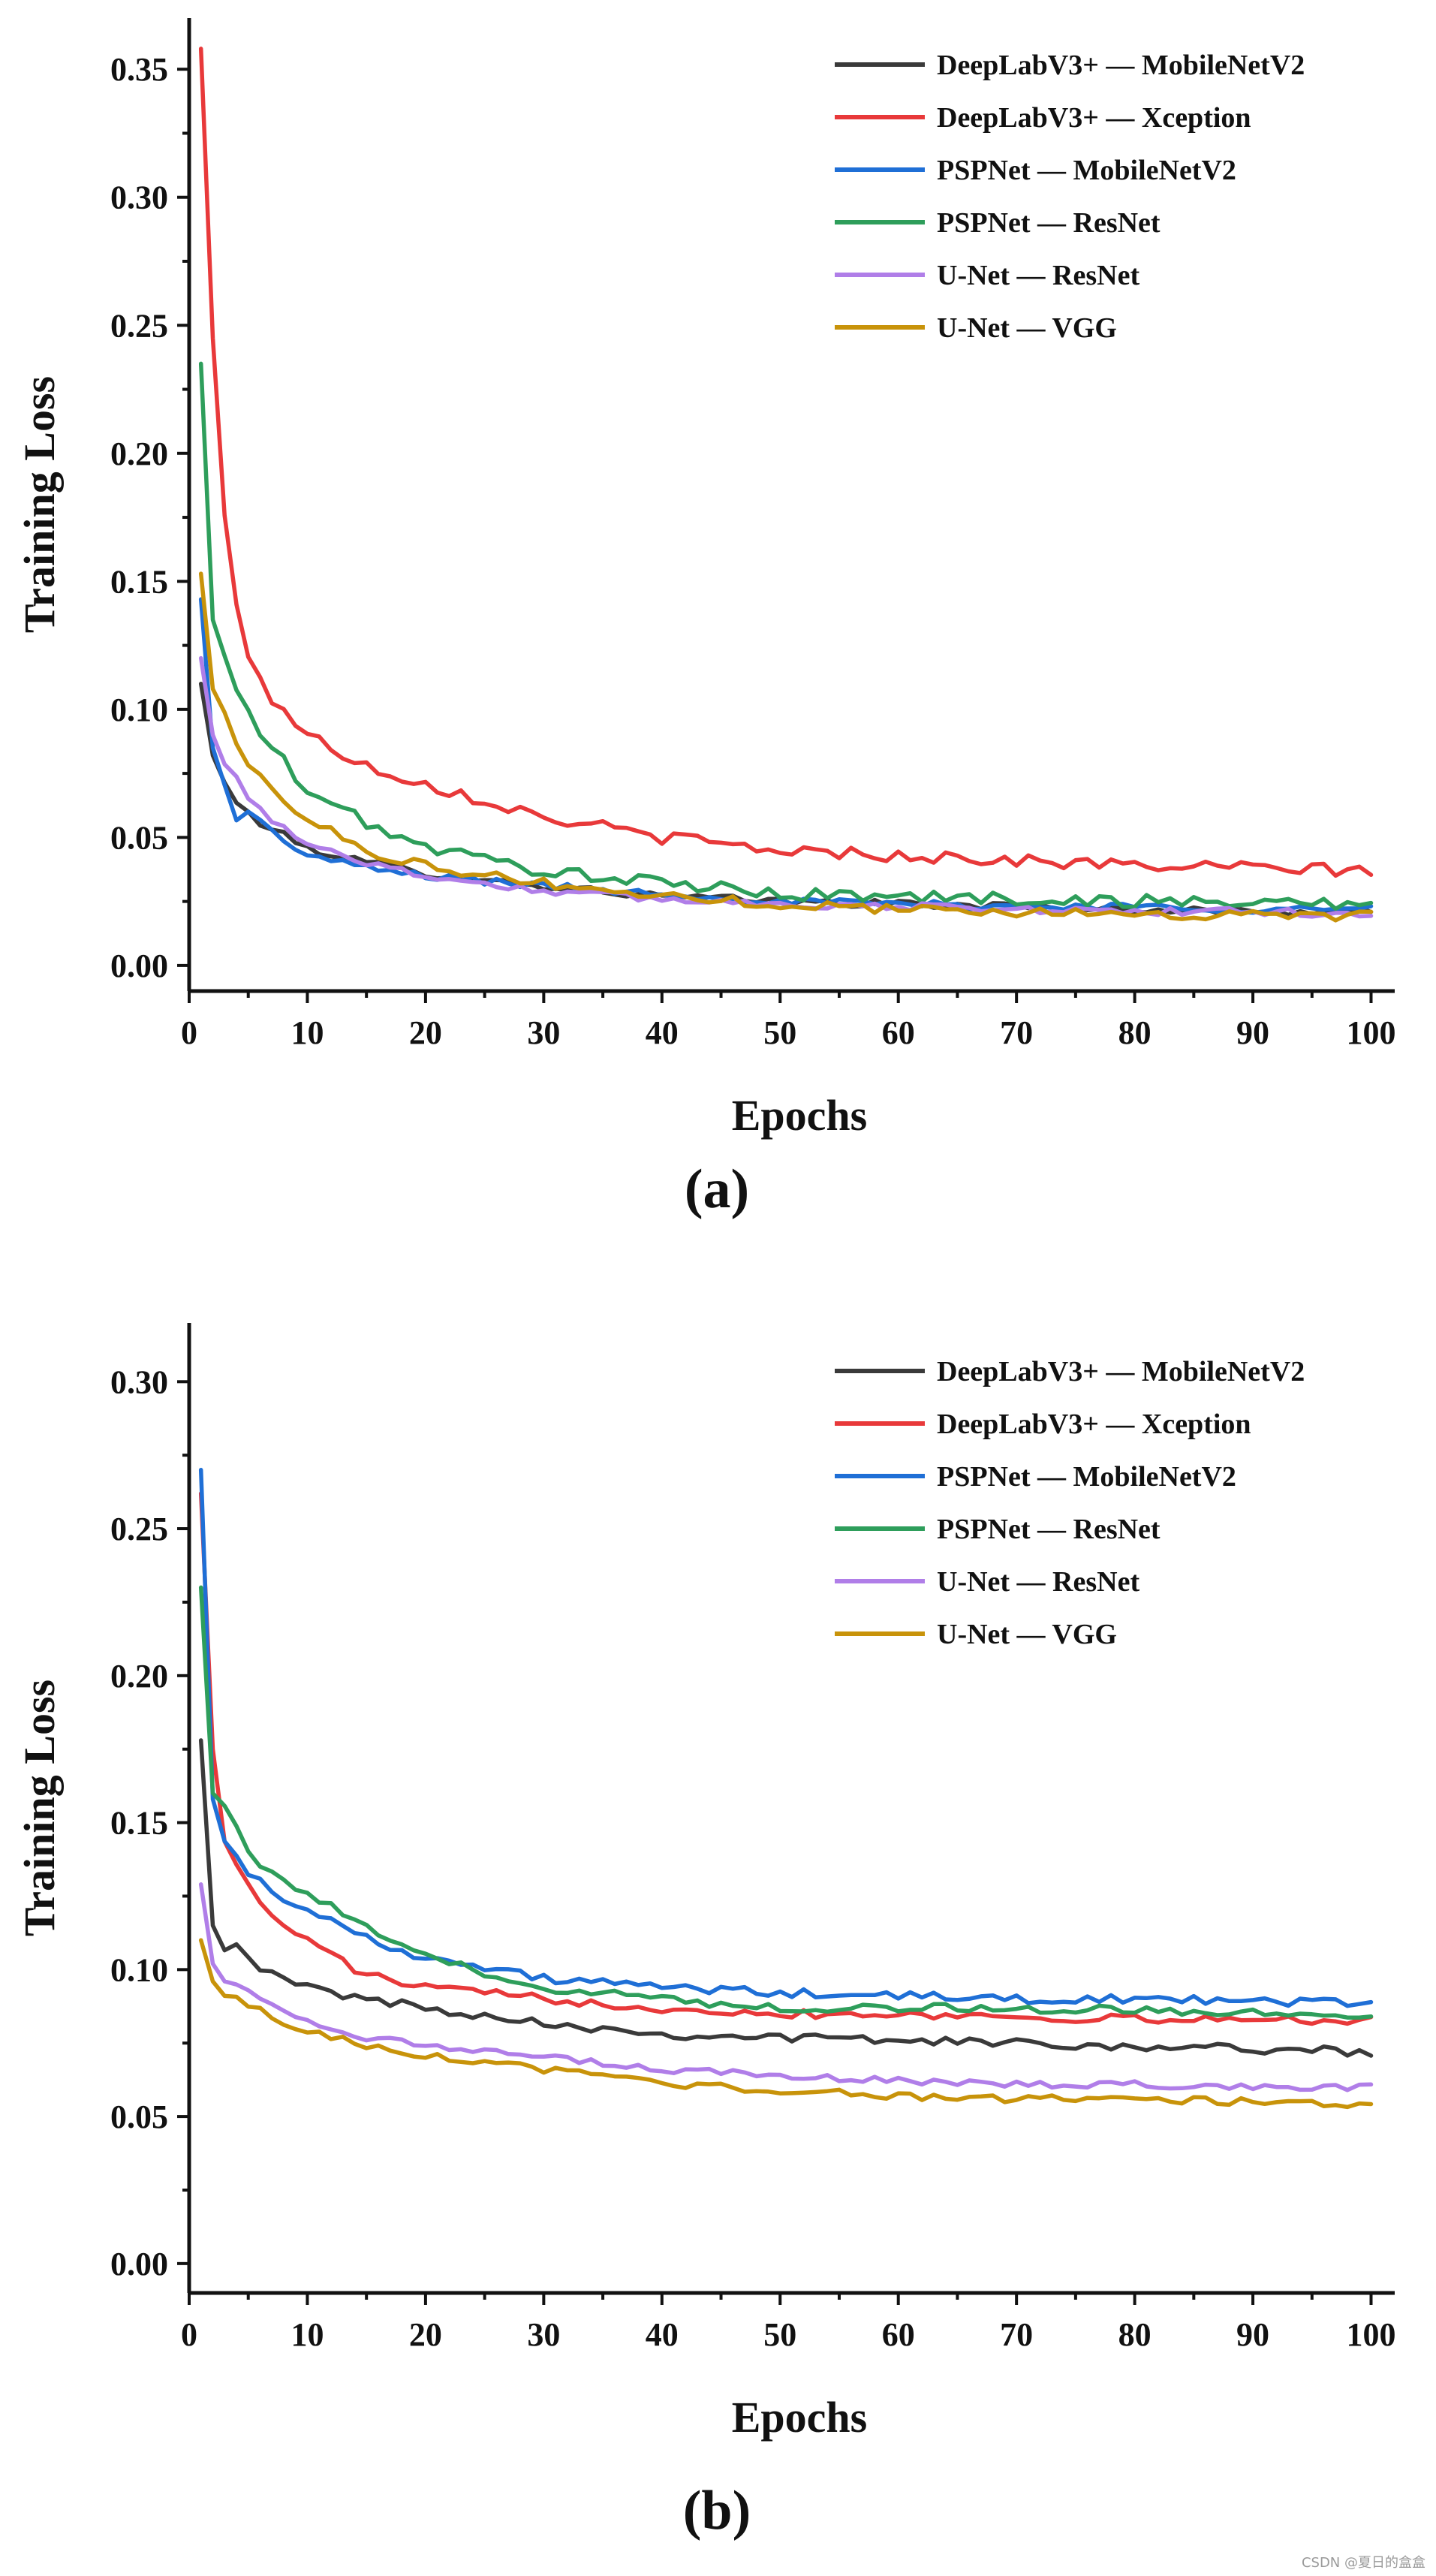  I want to click on series-line-pspnet-mobilenetv2, so click(786, 756).